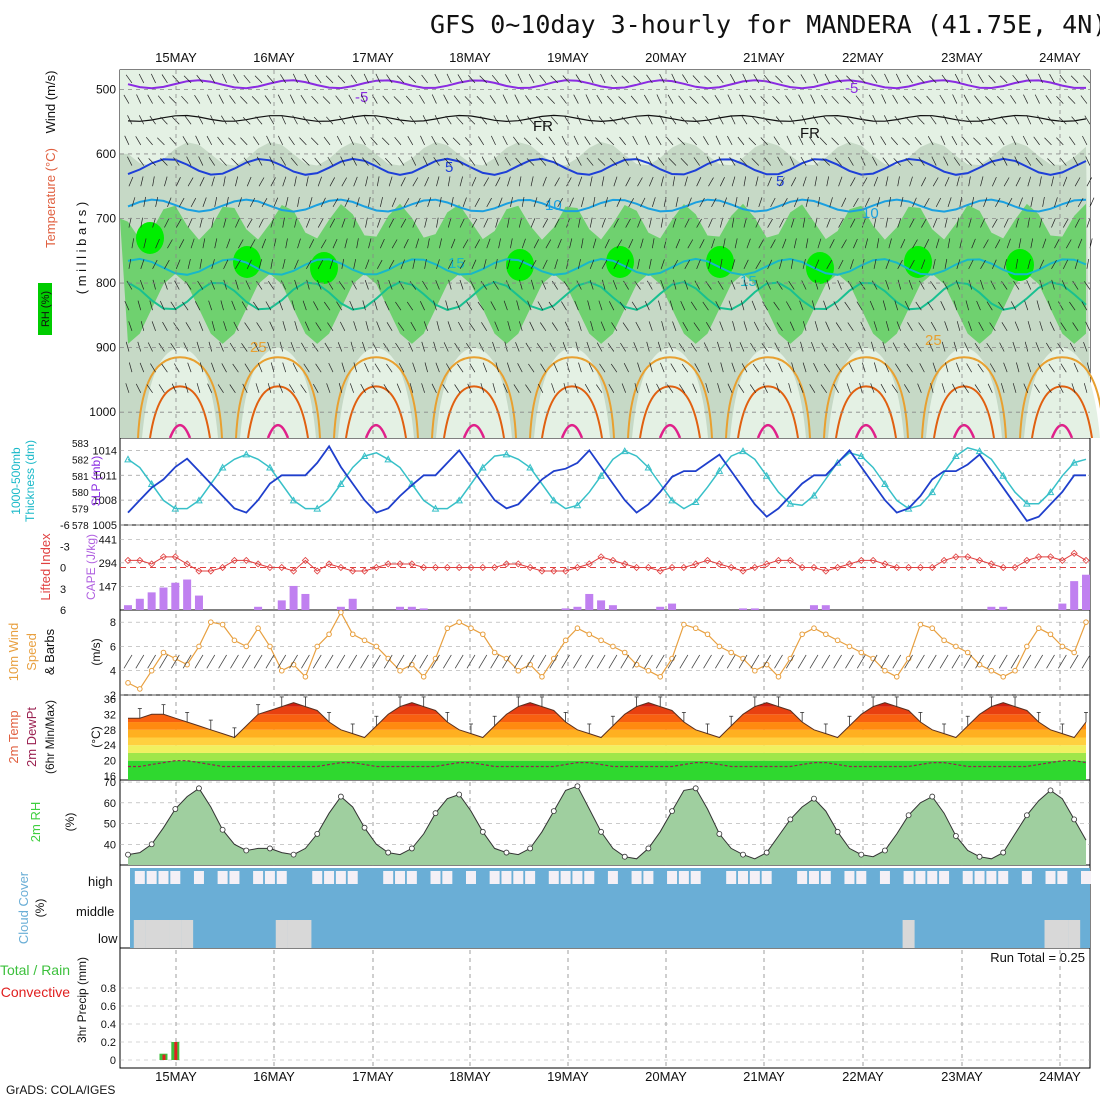 This screenshot has height=1100, width=1100. I want to click on rh-dry-dome, so click(376, 392).